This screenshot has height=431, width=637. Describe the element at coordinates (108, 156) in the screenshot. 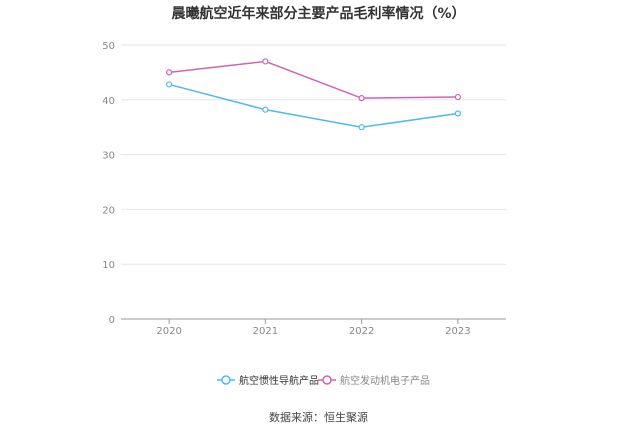

I see `y-tick-label: 30` at that location.